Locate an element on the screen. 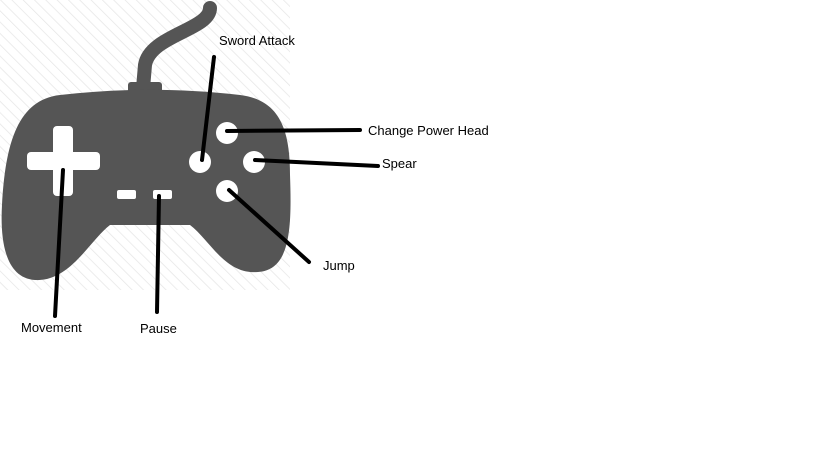 The image size is (819, 460). label-movement: Movement is located at coordinates (51, 327).